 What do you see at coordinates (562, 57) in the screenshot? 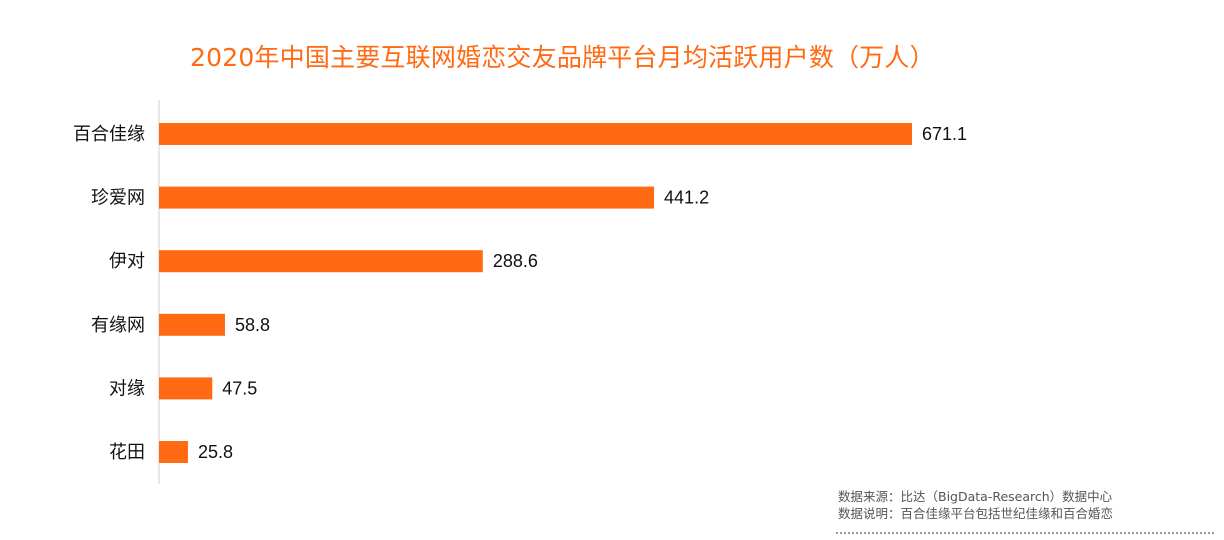
I see `chart-title: 2020年中国主要互联网婚恋交友品牌平台月均活跃用户数（万人）` at bounding box center [562, 57].